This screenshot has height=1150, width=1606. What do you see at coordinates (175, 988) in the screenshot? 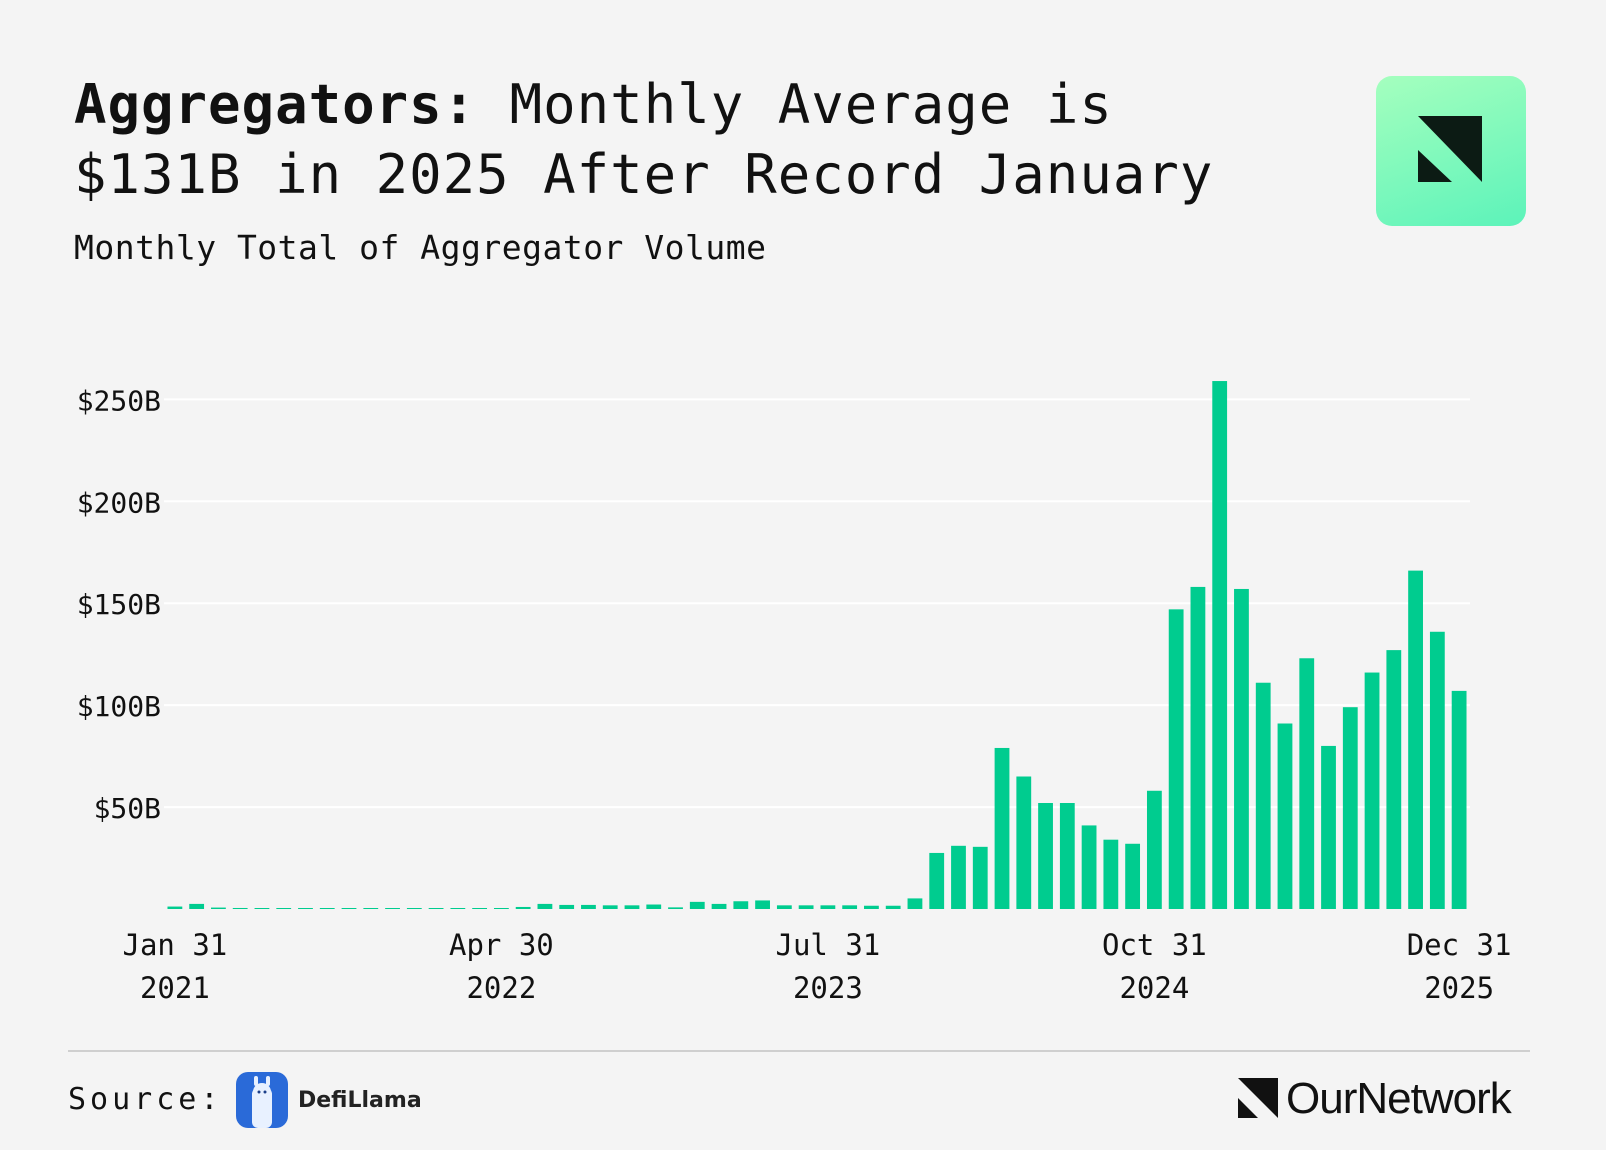
I see `x-tick-year-label: 2021` at bounding box center [175, 988].